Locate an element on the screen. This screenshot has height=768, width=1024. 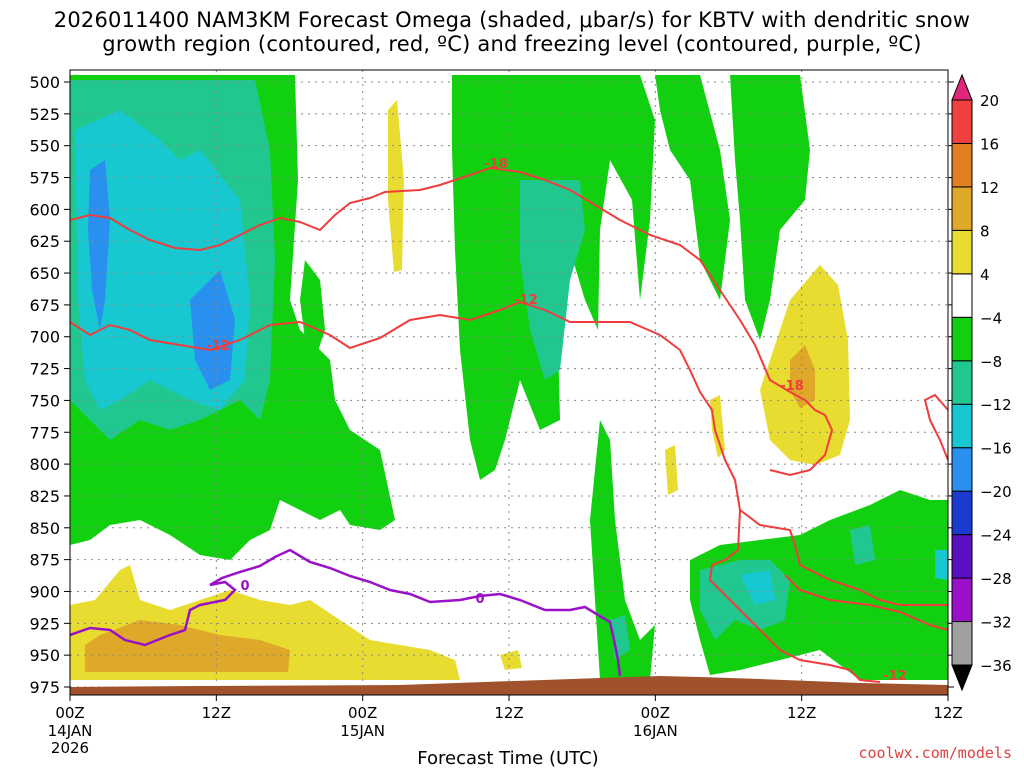
colorbar-label: 4 is located at coordinates (985, 275).